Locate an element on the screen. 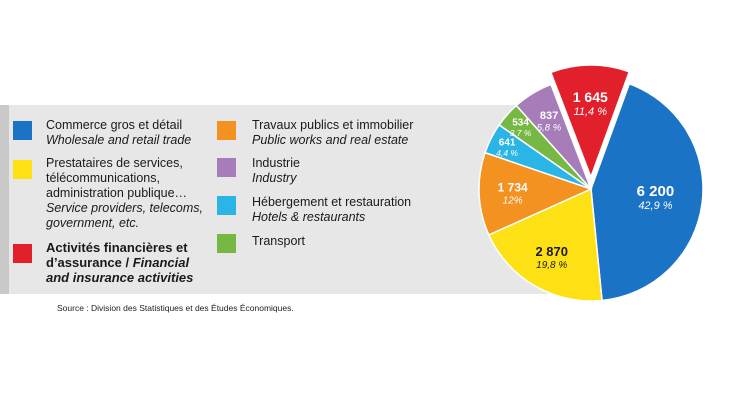 This screenshot has height=400, width=733. legend-swatch-travaux is located at coordinates (226, 130).